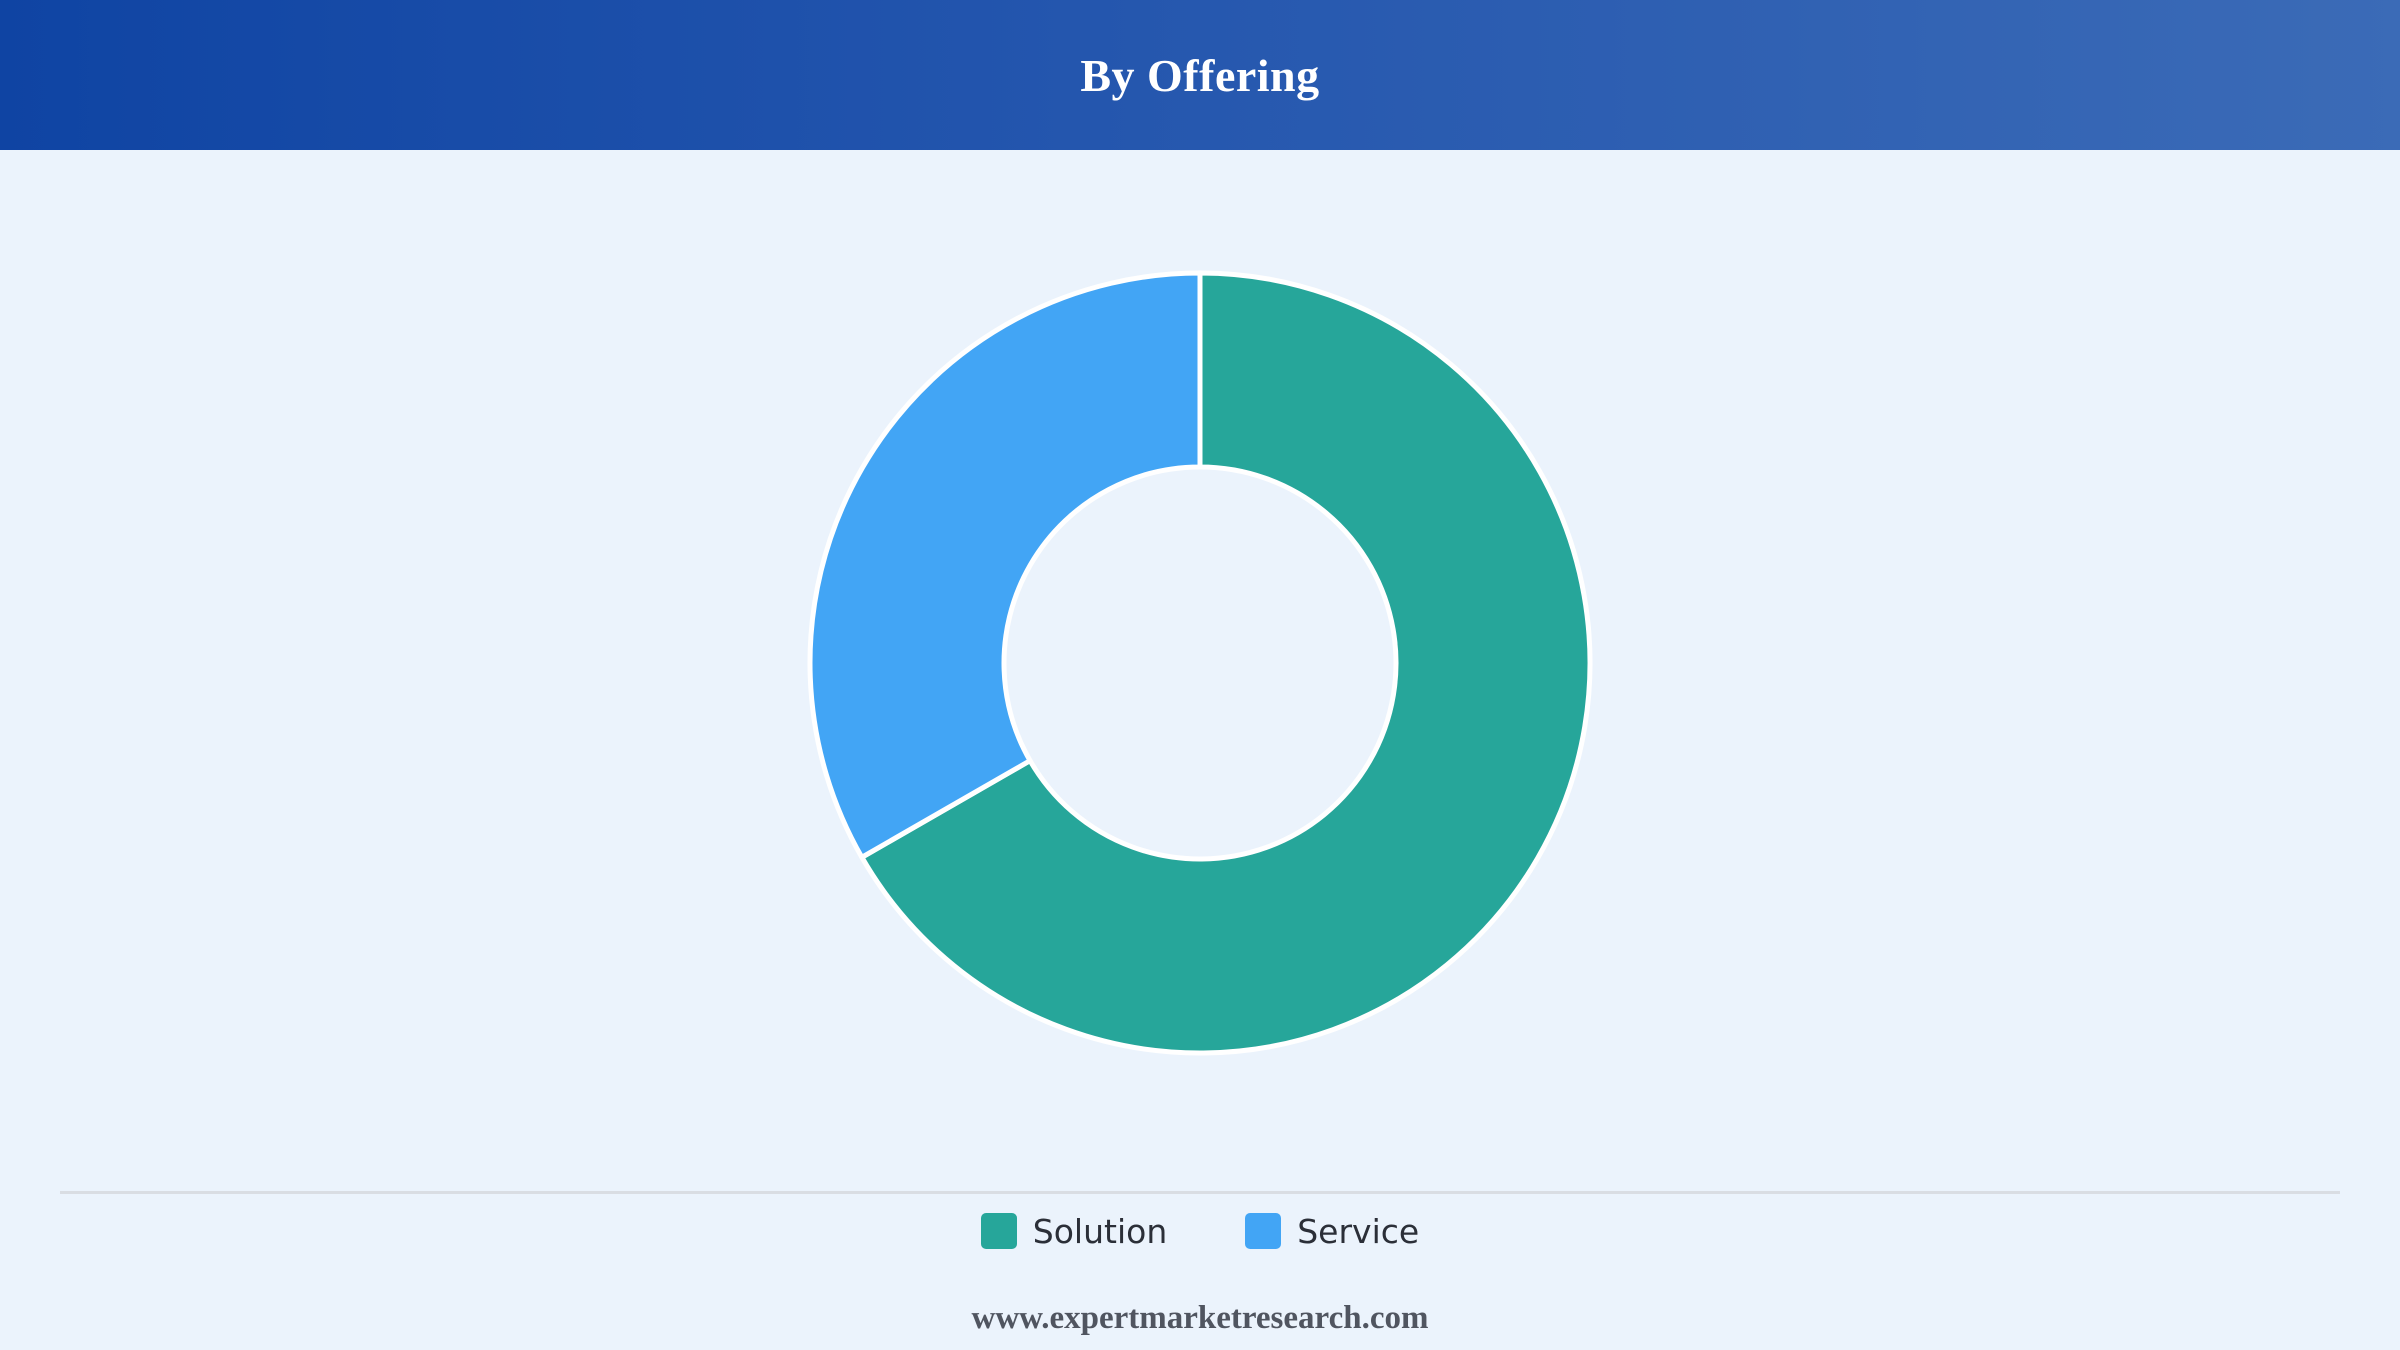 The height and width of the screenshot is (1350, 2400). What do you see at coordinates (998, 1231) in the screenshot?
I see `legend-swatch-solution` at bounding box center [998, 1231].